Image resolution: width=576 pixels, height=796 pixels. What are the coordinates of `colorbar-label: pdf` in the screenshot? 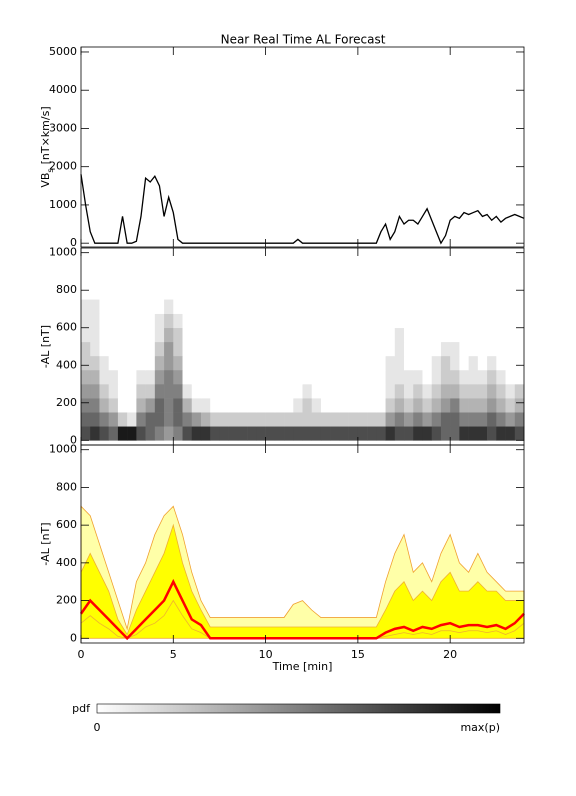 It's located at (81, 708).